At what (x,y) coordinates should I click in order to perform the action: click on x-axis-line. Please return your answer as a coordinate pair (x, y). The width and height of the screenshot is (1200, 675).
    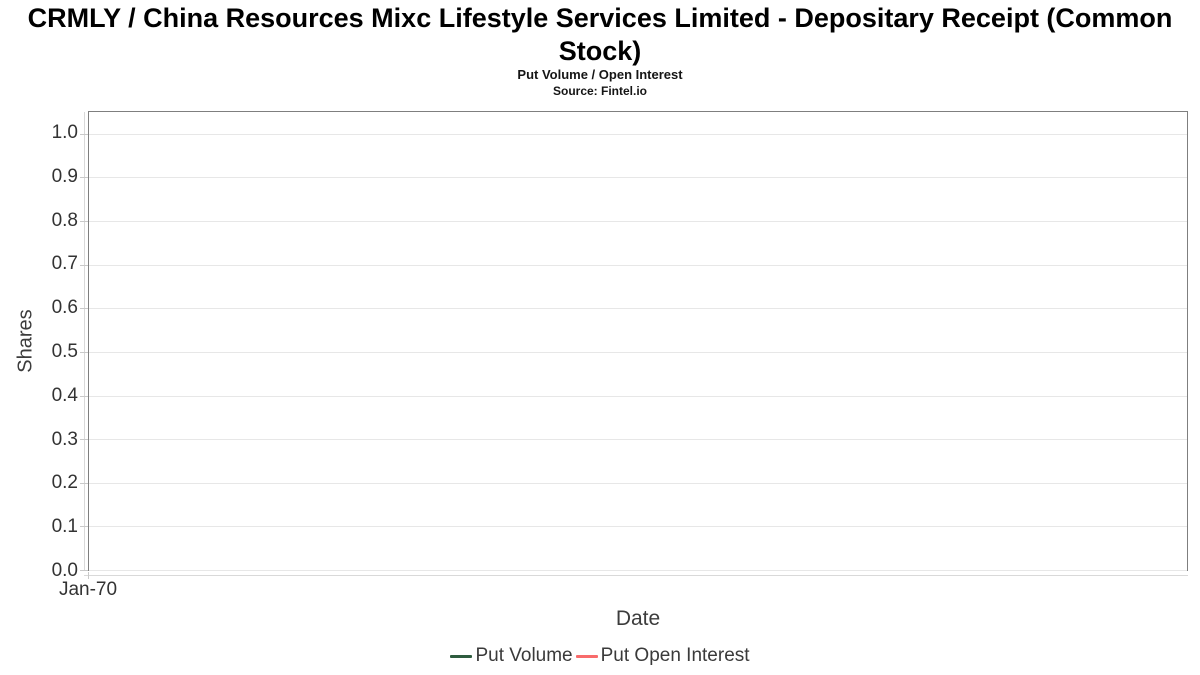
    Looking at the image, I should click on (636, 575).